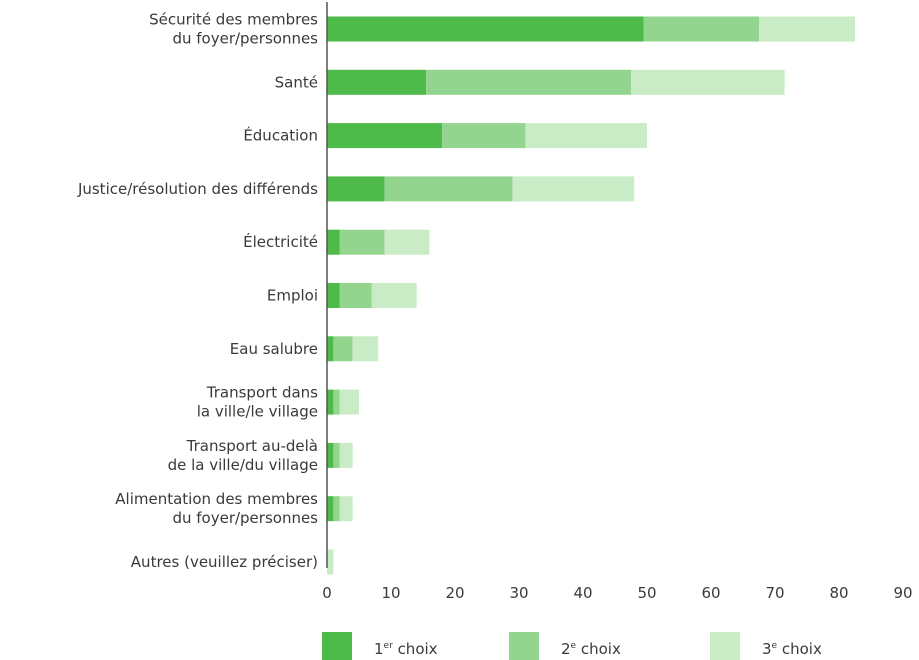  Describe the element at coordinates (296, 82) in the screenshot. I see `category-label: Santé` at that location.